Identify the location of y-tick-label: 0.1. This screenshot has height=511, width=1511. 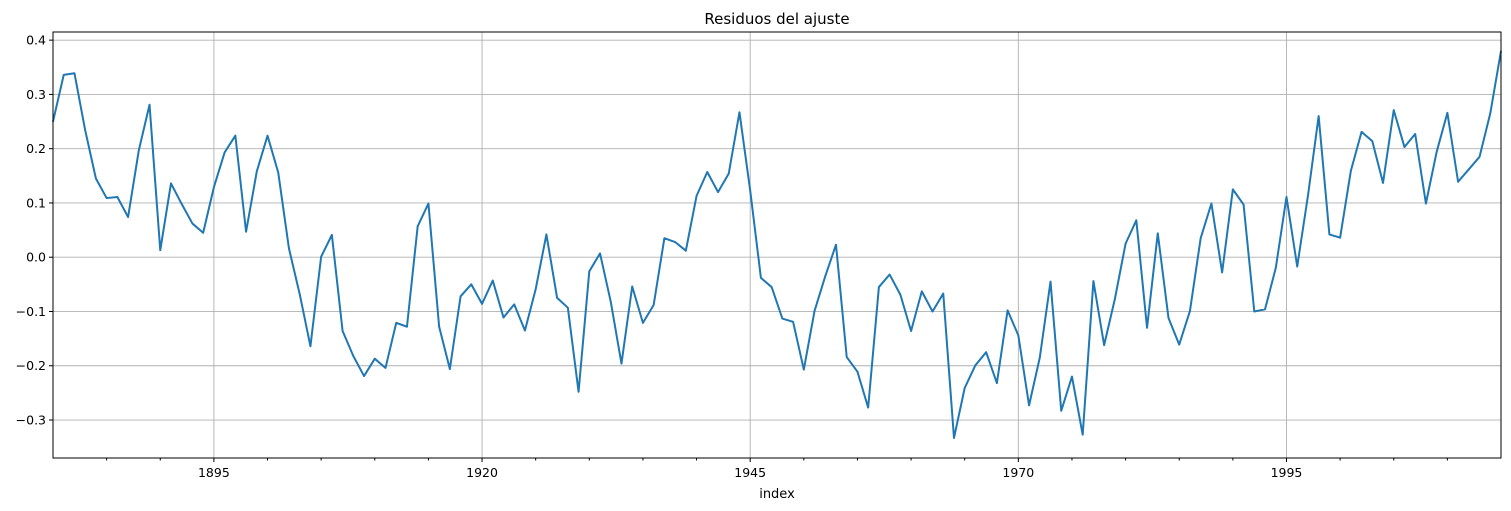
(36, 202).